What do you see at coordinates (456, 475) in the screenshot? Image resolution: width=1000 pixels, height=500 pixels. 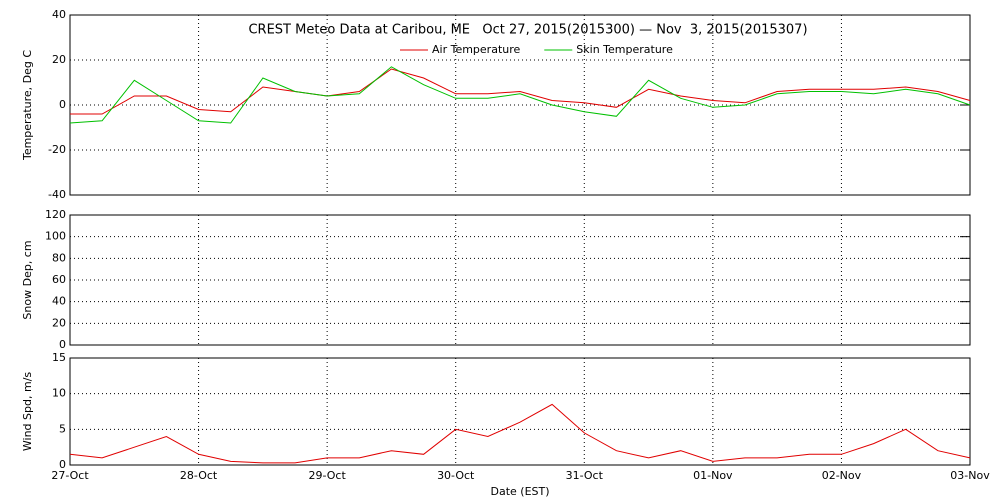 I see `x-tick-label: 30-Oct` at bounding box center [456, 475].